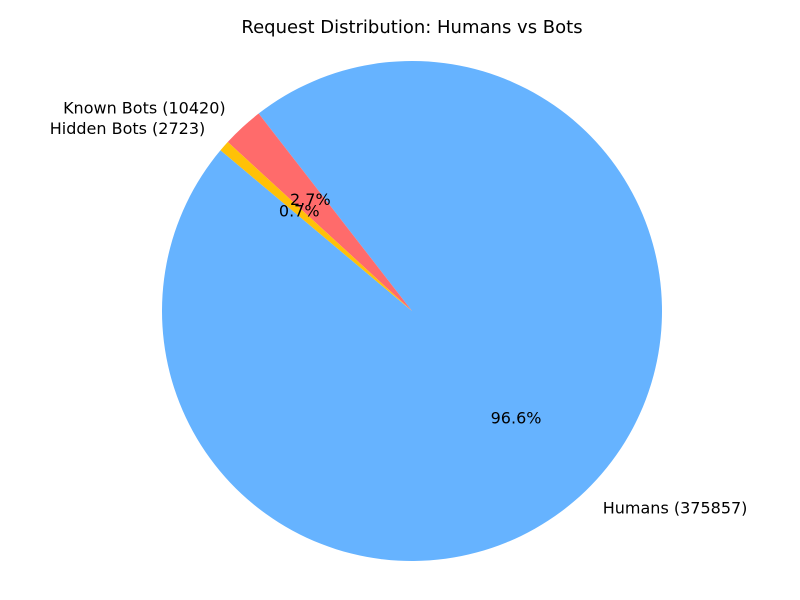 The image size is (800, 600). What do you see at coordinates (310, 199) in the screenshot?
I see `percent-label-known-bots: 2.7%` at bounding box center [310, 199].